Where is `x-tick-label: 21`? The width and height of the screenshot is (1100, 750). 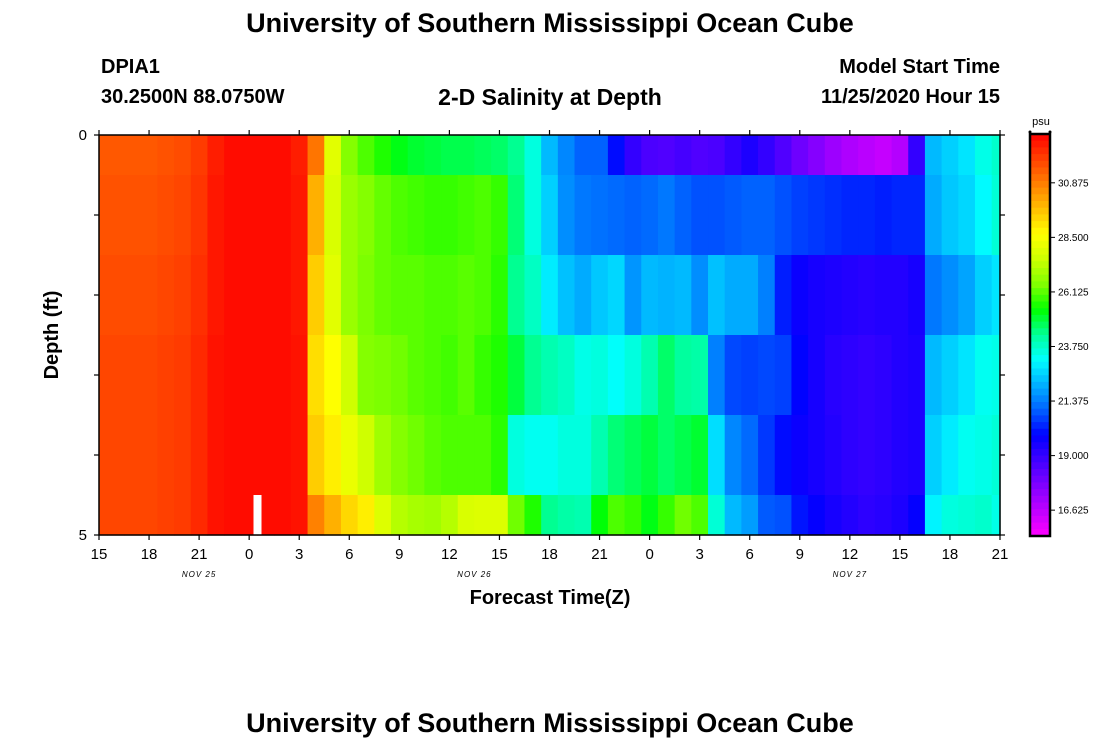 x-tick-label: 21 is located at coordinates (199, 554).